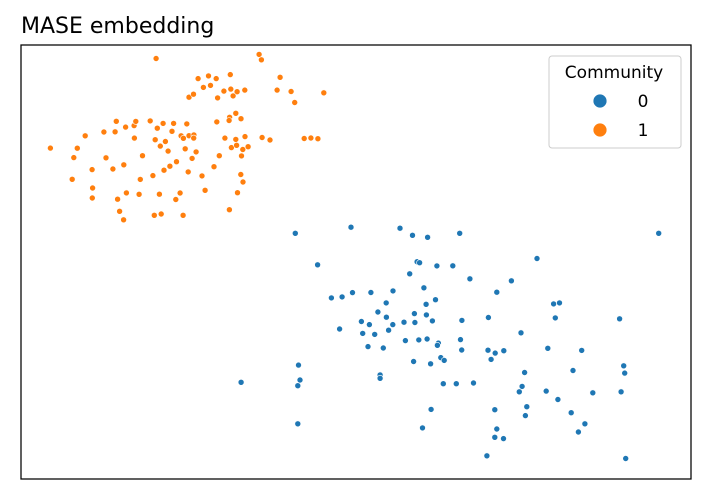 The image size is (705, 501). What do you see at coordinates (117, 26) in the screenshot?
I see `chart-title: MASE embedding` at bounding box center [117, 26].